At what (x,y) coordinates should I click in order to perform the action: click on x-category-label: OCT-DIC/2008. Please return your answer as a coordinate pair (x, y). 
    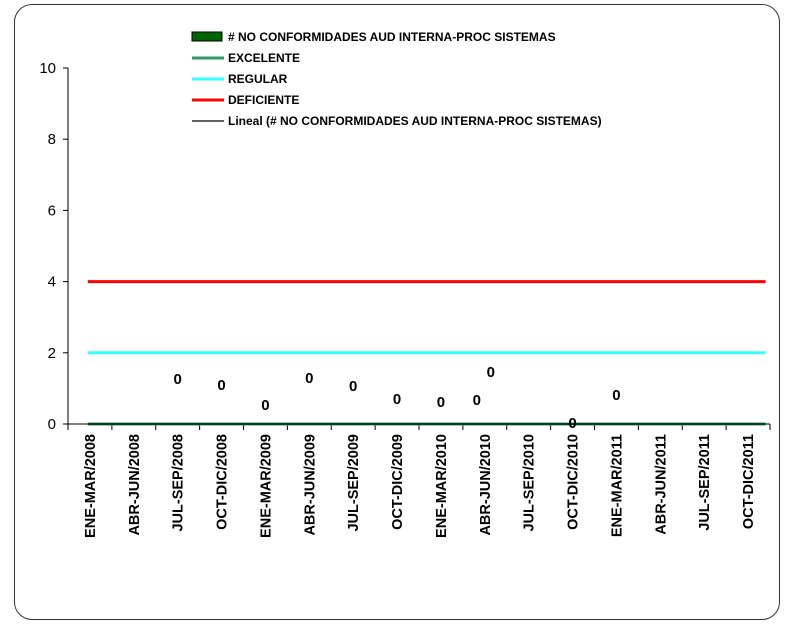
    Looking at the image, I should click on (223, 482).